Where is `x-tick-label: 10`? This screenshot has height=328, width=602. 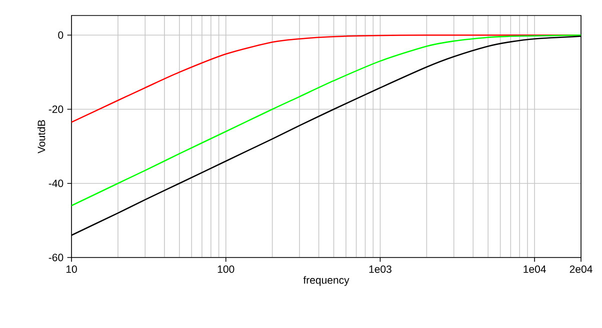
x-tick-label: 10 is located at coordinates (71, 269).